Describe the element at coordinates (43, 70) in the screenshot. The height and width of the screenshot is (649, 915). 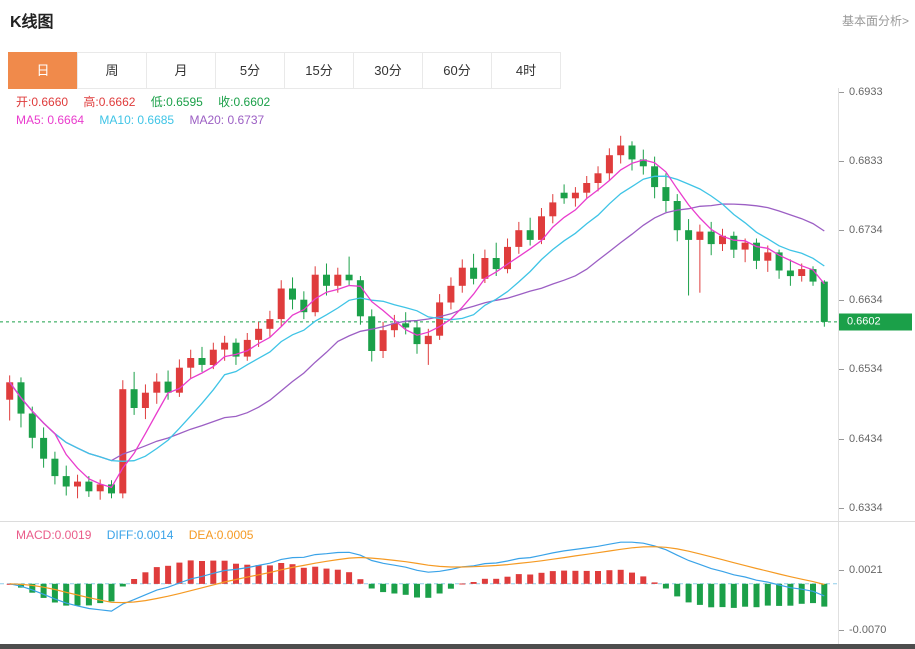
I see `tab-日: 日` at that location.